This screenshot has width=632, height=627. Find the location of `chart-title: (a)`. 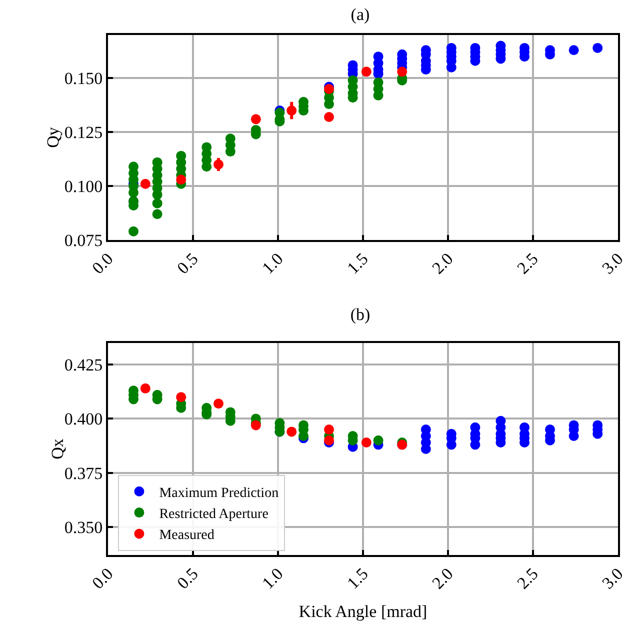

chart-title: (a) is located at coordinates (360, 14).